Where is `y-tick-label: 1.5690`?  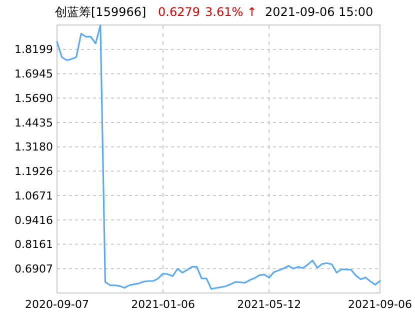
y-tick-label: 1.5690 is located at coordinates (33, 98).